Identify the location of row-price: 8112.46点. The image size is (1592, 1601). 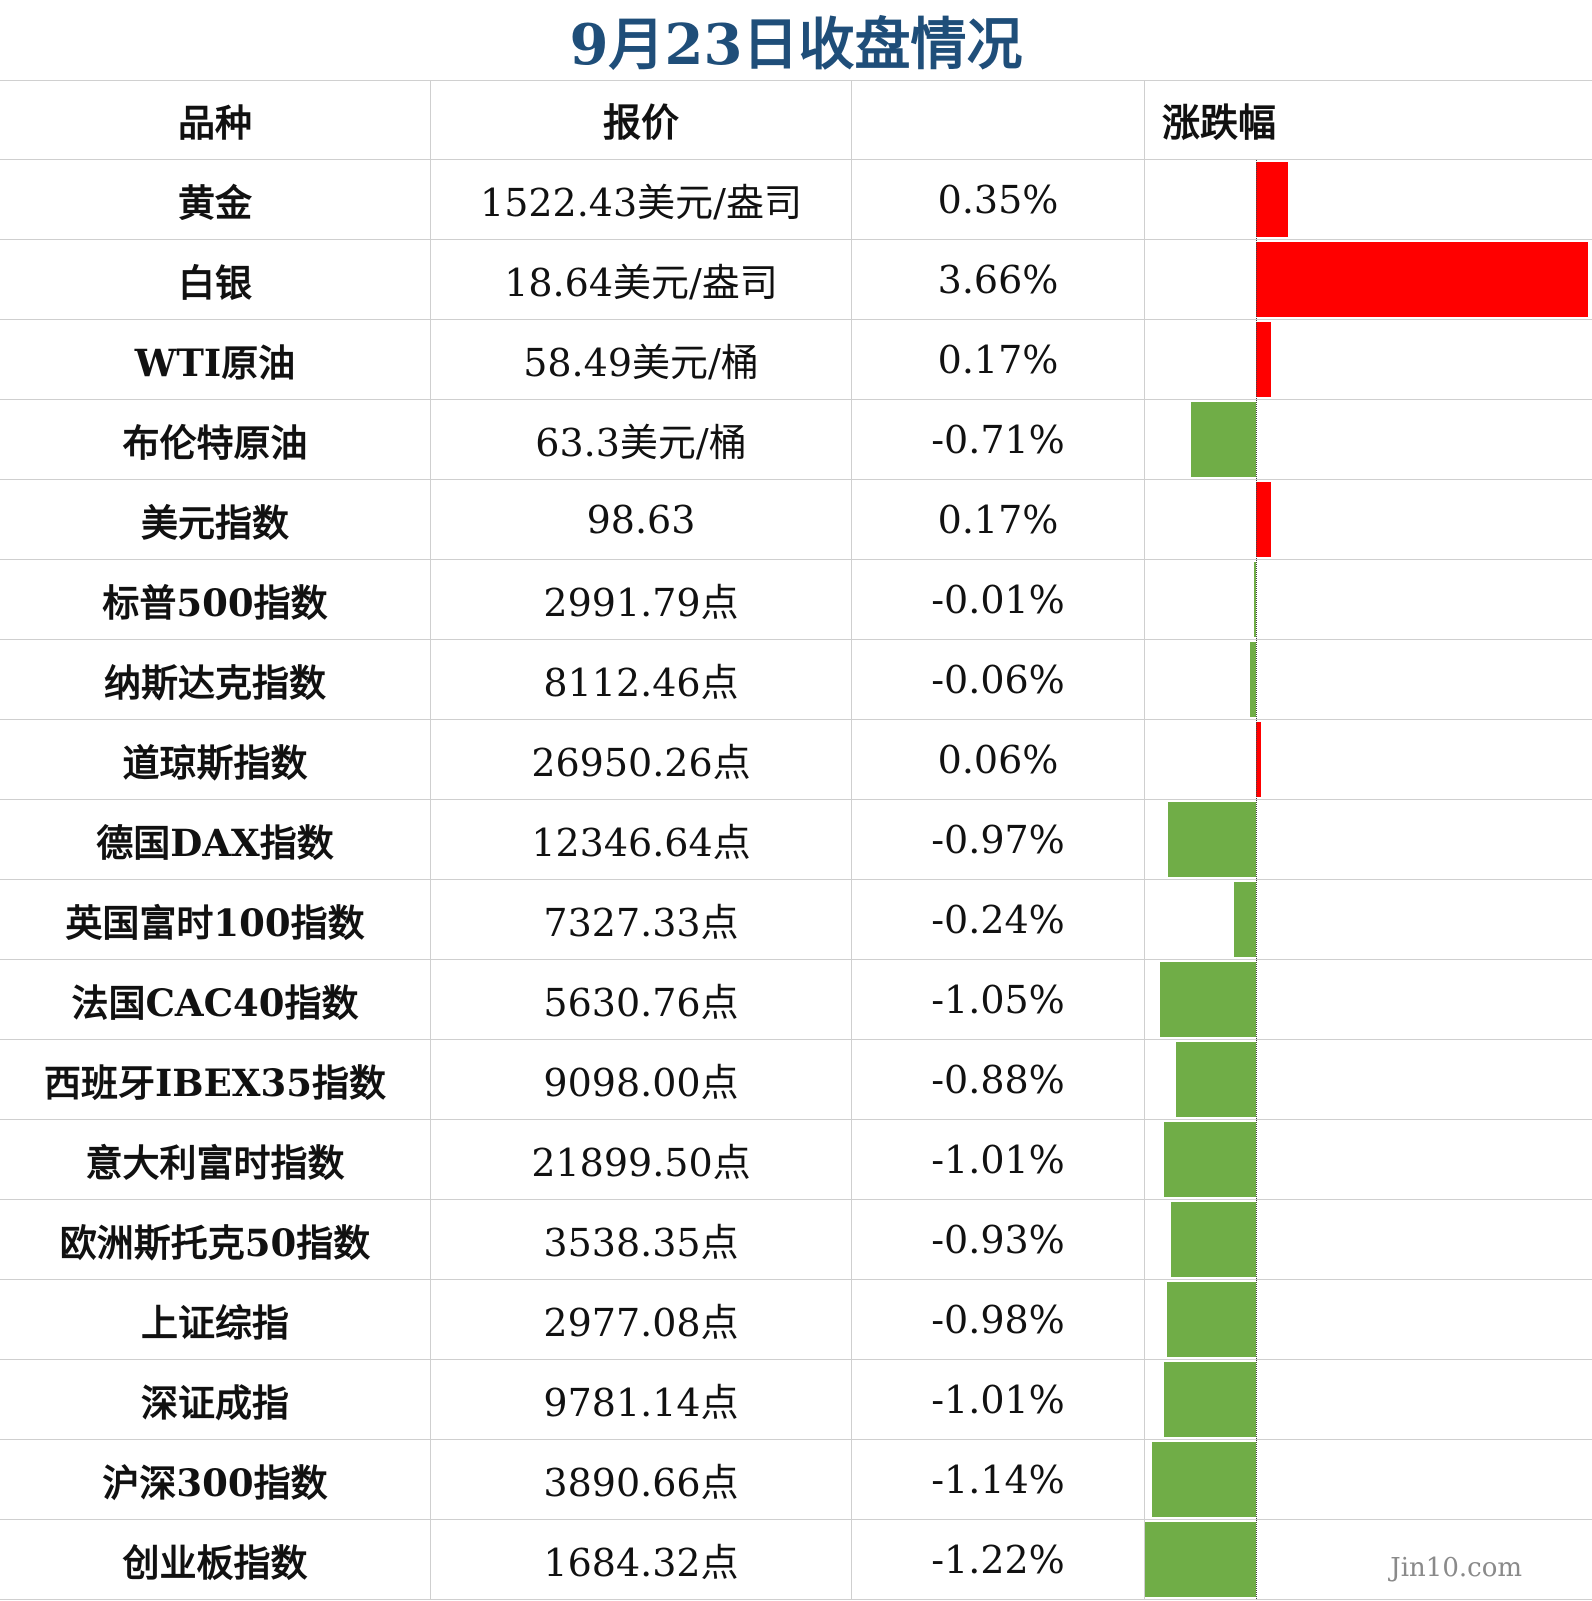
(641, 679).